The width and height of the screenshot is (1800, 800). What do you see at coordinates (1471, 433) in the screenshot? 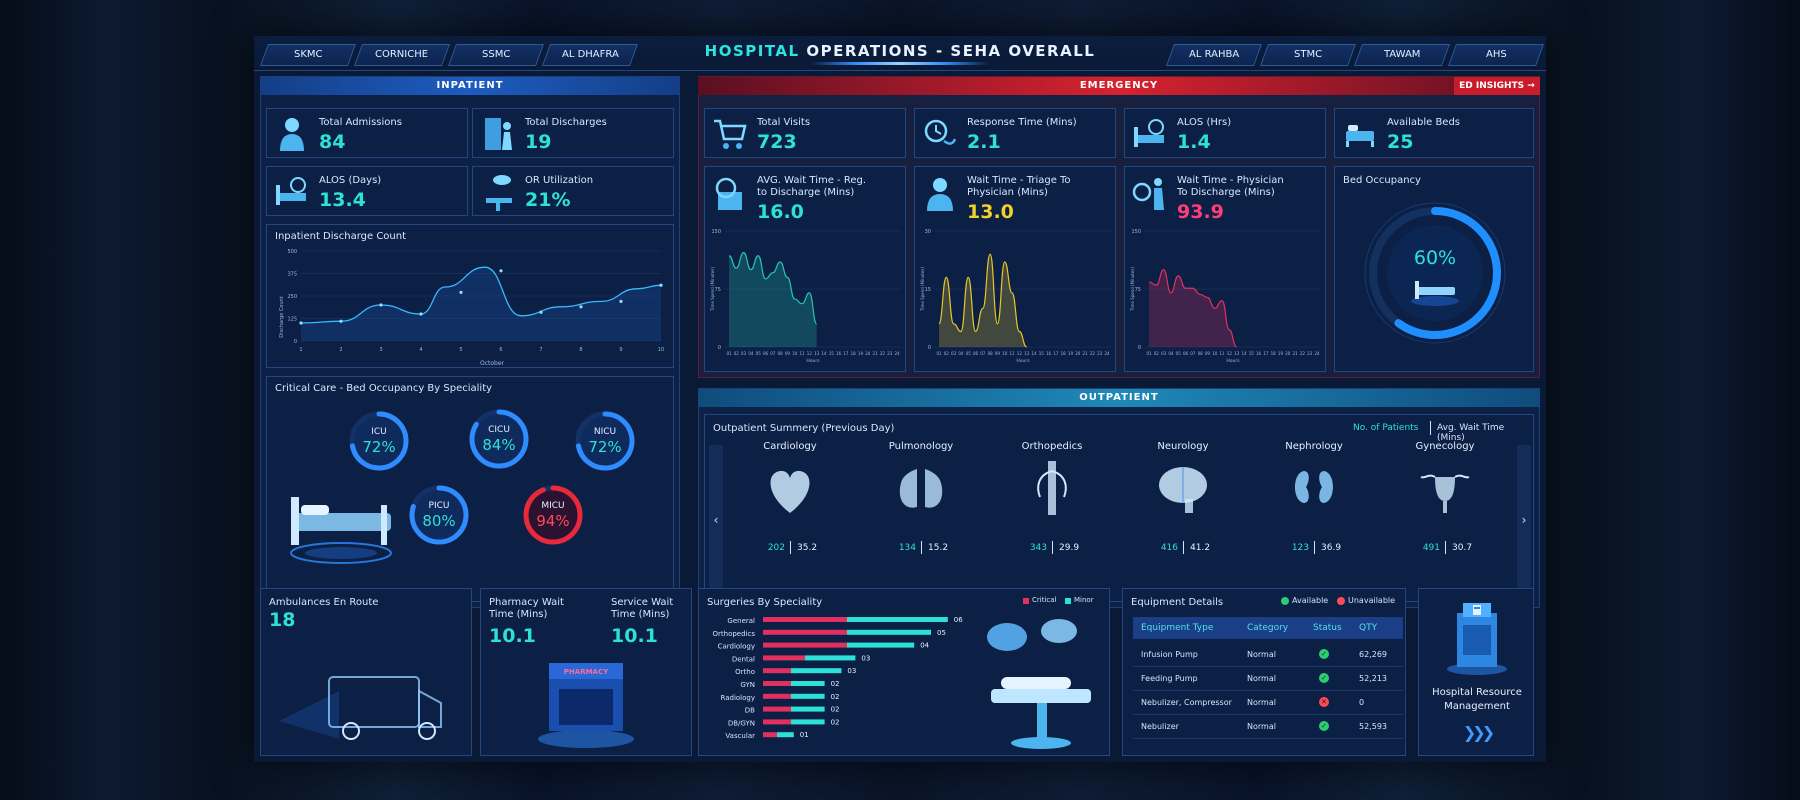
I see `toggle-avg-wait-time: Avg. Wait Time (Mins)` at bounding box center [1471, 433].